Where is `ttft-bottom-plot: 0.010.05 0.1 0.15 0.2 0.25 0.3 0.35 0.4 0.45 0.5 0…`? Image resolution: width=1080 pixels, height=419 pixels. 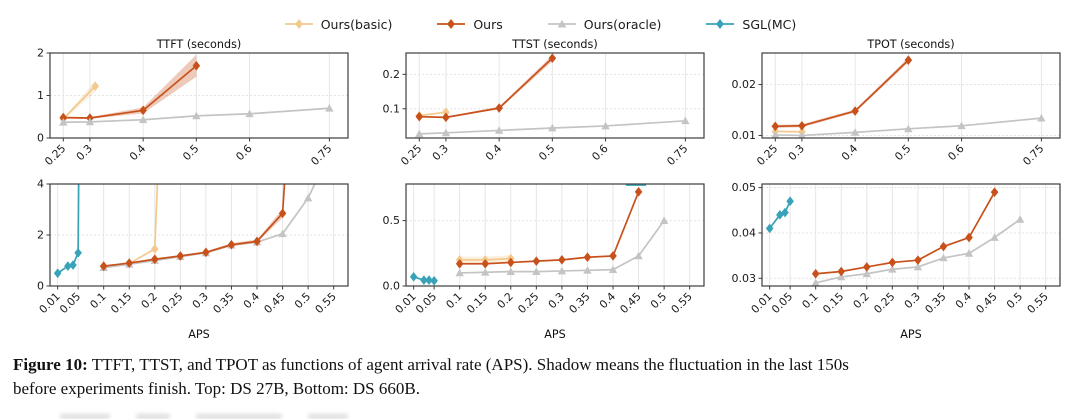 ttft-bottom-plot: 0.010.05 0.1 0.15 0.2 0.25 0.3 0.35 0.4 0.45 0.5 0… is located at coordinates (193, 259).